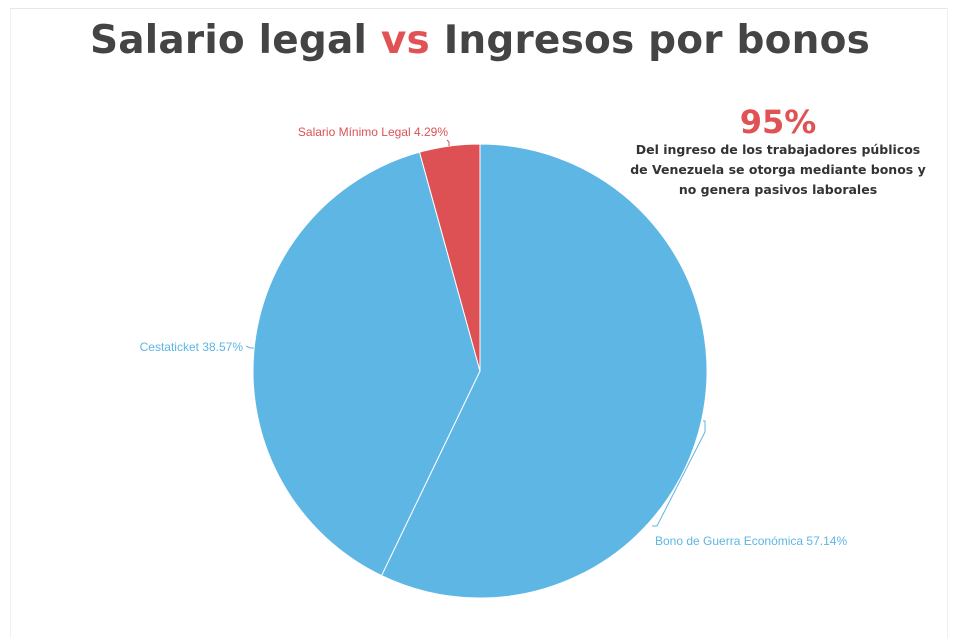 This screenshot has height=640, width=960. I want to click on title-part-1: Salario legal, so click(235, 40).